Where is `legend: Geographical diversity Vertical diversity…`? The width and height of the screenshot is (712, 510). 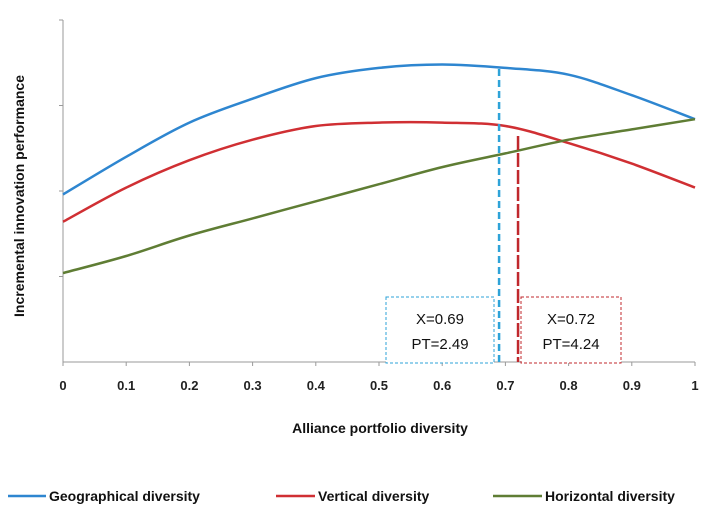 legend: Geographical diversity Vertical diversity… is located at coordinates (341, 496).